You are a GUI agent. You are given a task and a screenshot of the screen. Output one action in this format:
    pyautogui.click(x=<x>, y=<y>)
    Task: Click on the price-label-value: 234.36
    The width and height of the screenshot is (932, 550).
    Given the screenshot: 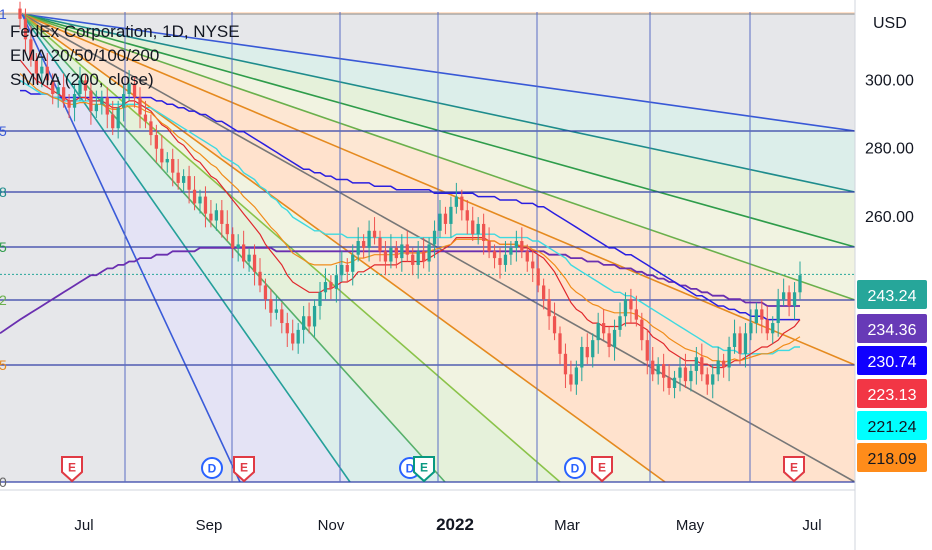 What is the action you would take?
    pyautogui.click(x=892, y=330)
    